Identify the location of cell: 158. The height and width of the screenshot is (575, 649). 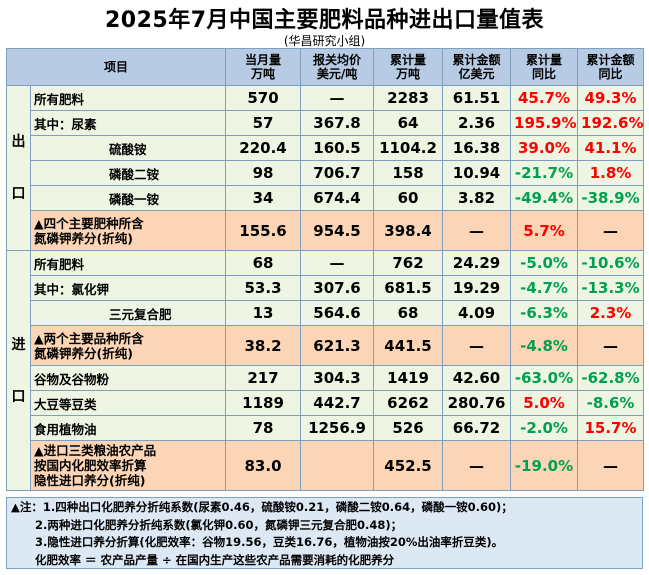
(408, 173).